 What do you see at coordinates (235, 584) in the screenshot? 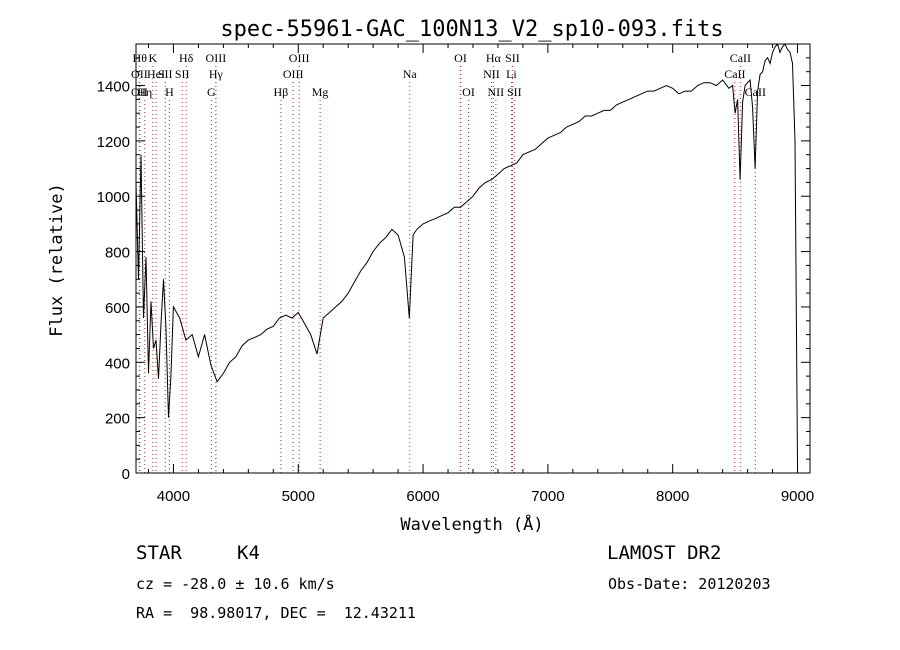
I see `redshift-velocity: cz = -28.0 ± 10.6 km/s` at bounding box center [235, 584].